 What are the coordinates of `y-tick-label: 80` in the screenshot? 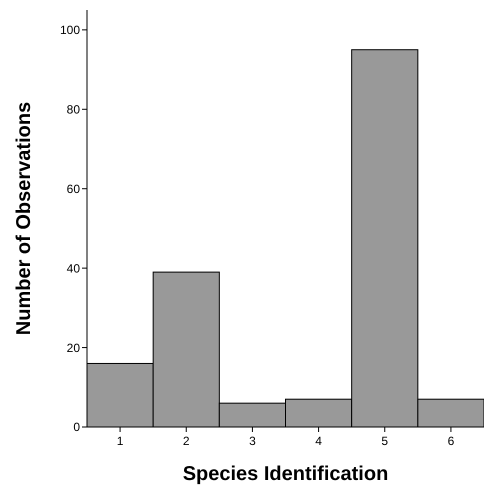 It's located at (73, 109).